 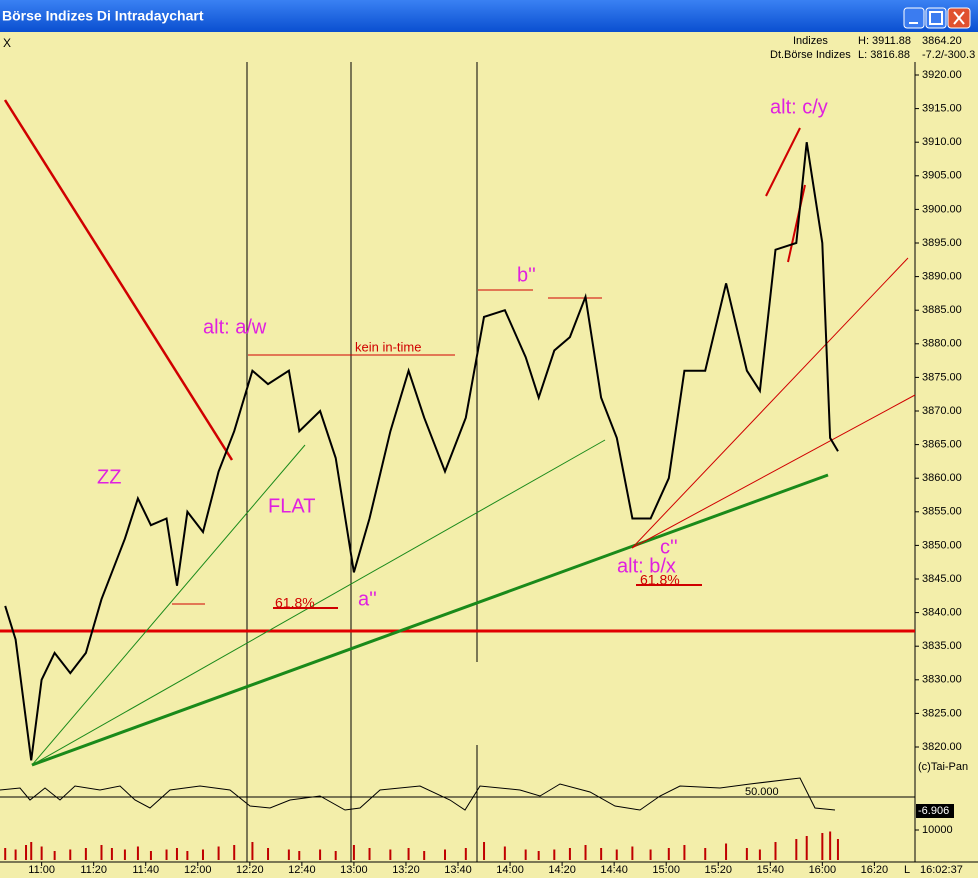 I want to click on y-tick-label: 3915.00, so click(x=942, y=109).